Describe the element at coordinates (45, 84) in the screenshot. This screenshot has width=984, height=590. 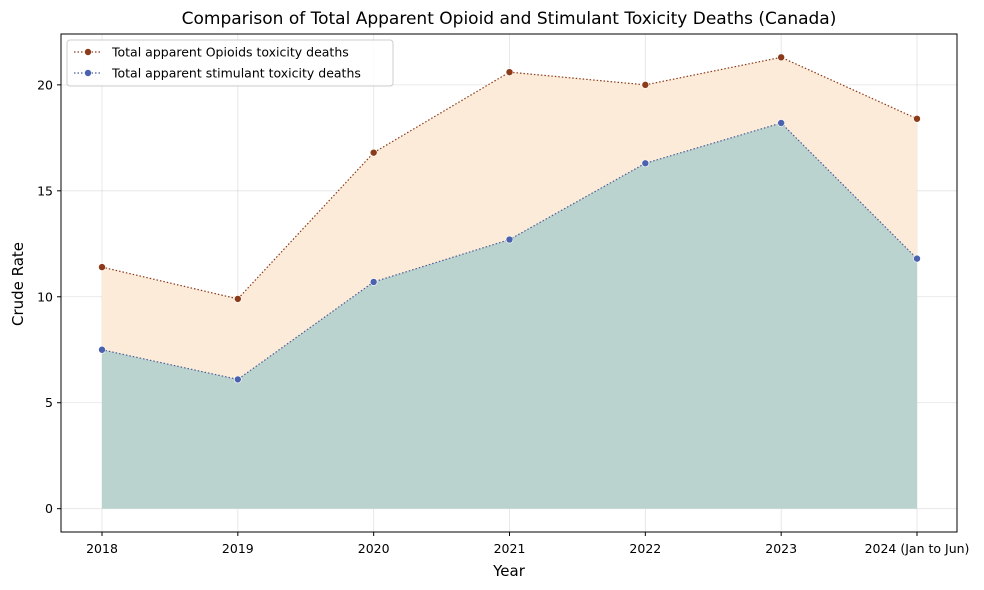
I see `y-tick-label: 20` at that location.